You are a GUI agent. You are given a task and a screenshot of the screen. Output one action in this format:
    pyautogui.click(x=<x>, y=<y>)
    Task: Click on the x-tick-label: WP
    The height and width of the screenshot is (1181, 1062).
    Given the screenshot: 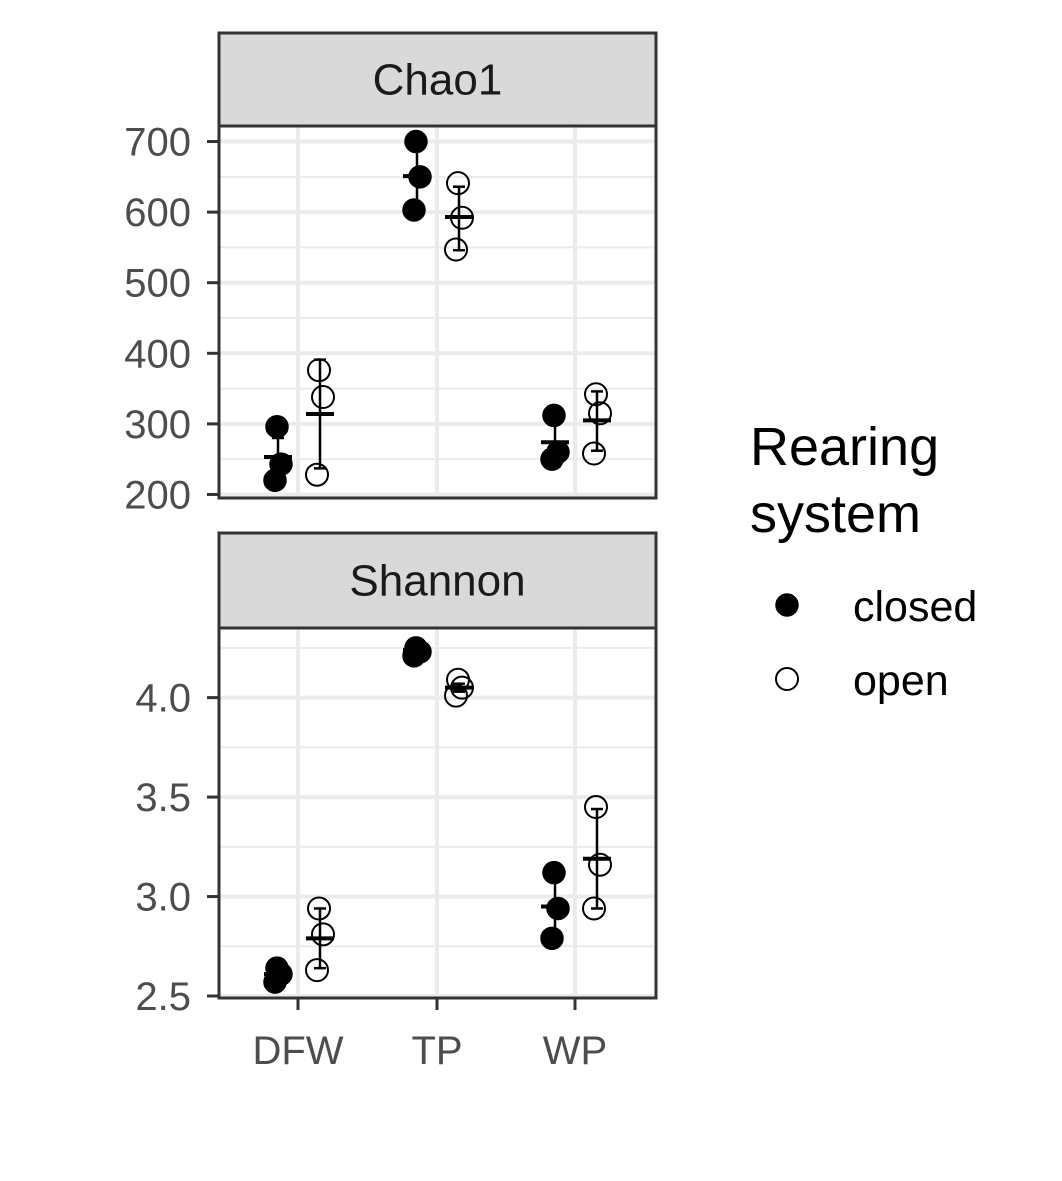 What is the action you would take?
    pyautogui.click(x=575, y=1051)
    